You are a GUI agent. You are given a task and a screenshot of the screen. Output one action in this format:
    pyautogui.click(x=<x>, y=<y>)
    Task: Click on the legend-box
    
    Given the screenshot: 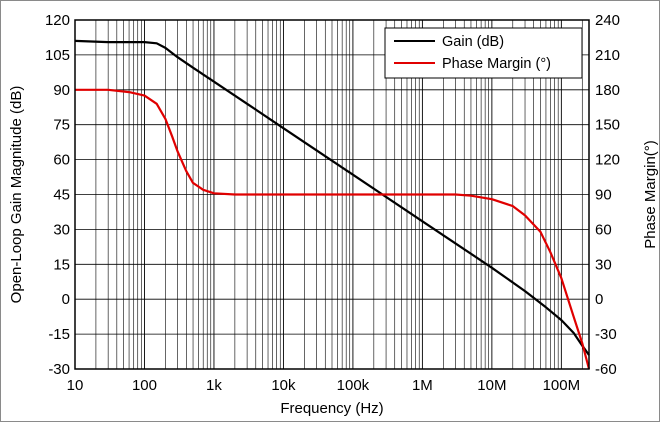 What is the action you would take?
    pyautogui.click(x=483, y=53)
    